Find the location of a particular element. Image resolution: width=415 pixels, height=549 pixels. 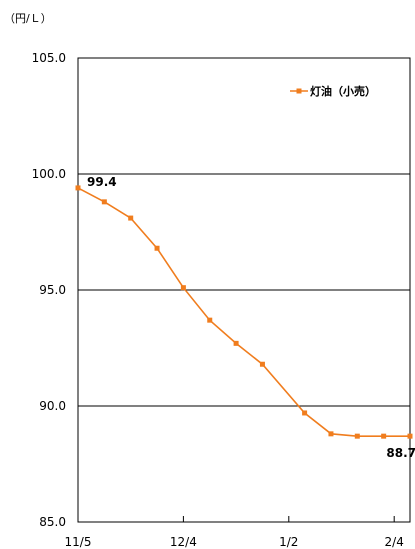

y-axis-ticks: 85.0 90.0 95.0 100.0 105.0 is located at coordinates (49, 290).